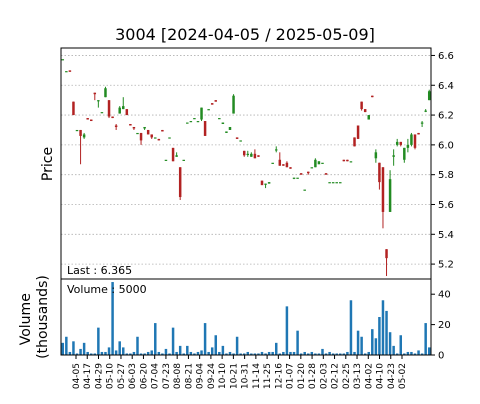 The height and width of the screenshot is (404, 480). I want to click on price-tick-label: 6.0, so click(446, 145).